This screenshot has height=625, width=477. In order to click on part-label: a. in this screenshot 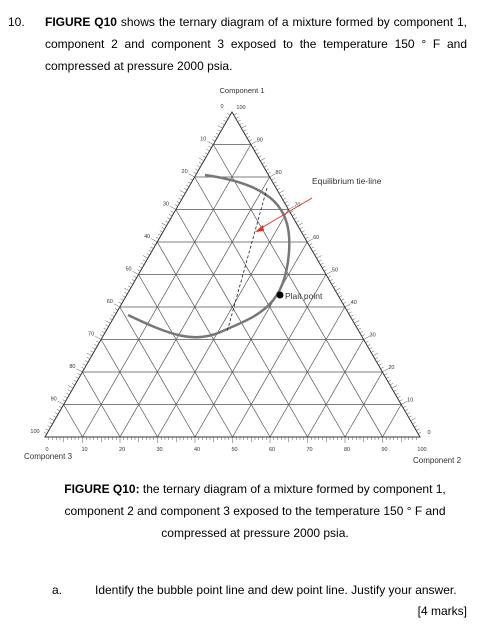, I will do `click(57, 590)`.